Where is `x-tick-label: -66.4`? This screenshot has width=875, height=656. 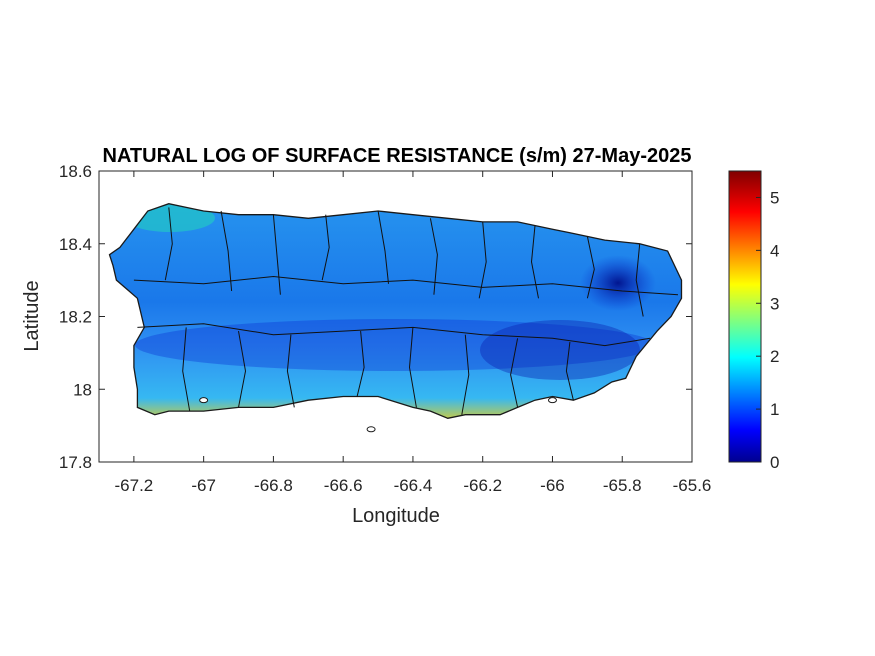
x-tick-label: -66.4 is located at coordinates (413, 485).